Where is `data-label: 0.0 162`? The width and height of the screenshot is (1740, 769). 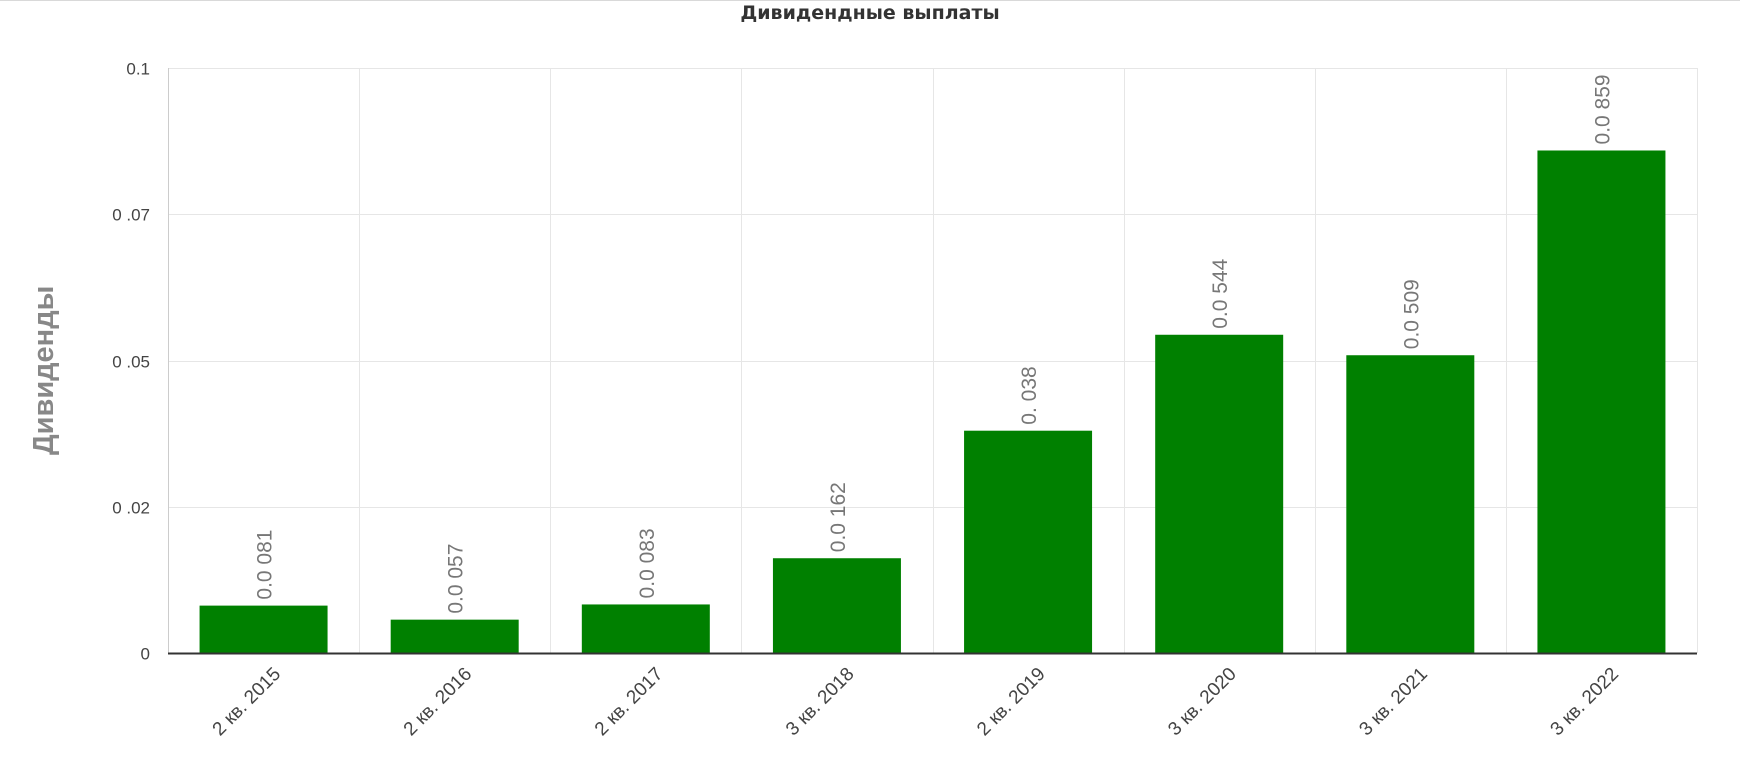 data-label: 0.0 162 is located at coordinates (838, 517).